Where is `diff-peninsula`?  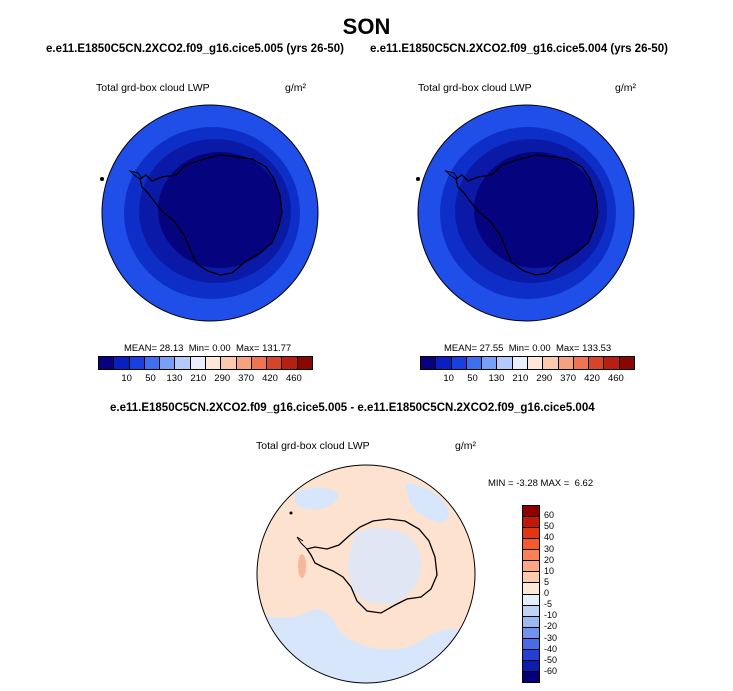
diff-peninsula is located at coordinates (302, 543).